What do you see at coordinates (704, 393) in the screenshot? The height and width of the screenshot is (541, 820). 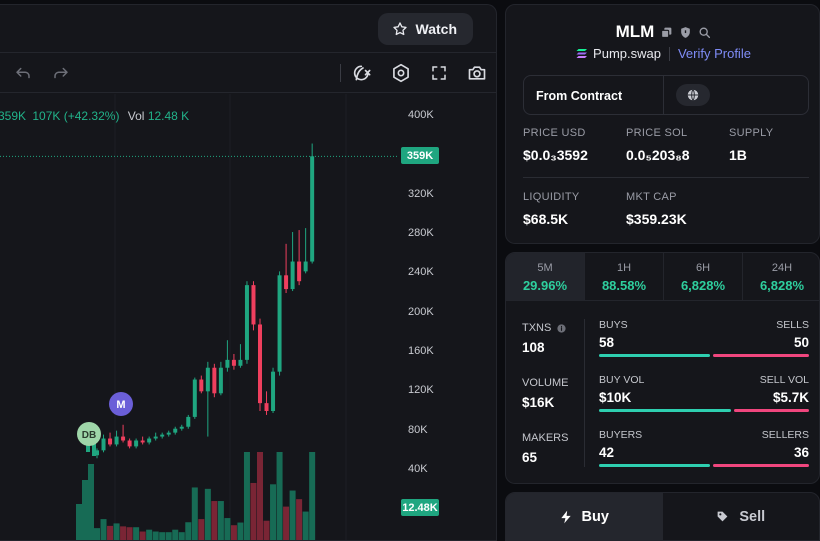 I see `buyvol-sellvol-row: BUY VOL SELL VOL $10K $5.7K` at bounding box center [704, 393].